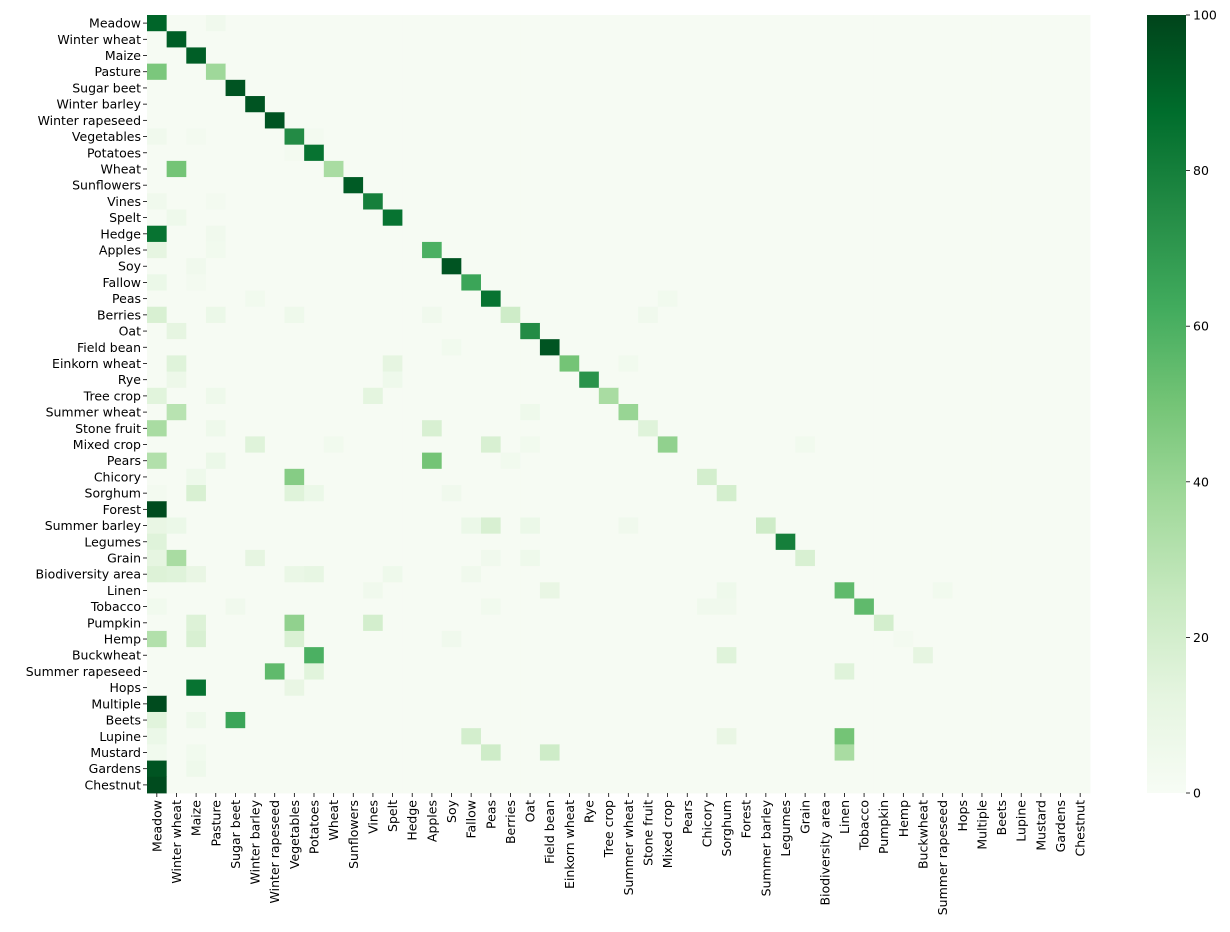 This screenshot has width=1230, height=932. Describe the element at coordinates (510, 822) in the screenshot. I see `x-tick-label: Berries` at that location.